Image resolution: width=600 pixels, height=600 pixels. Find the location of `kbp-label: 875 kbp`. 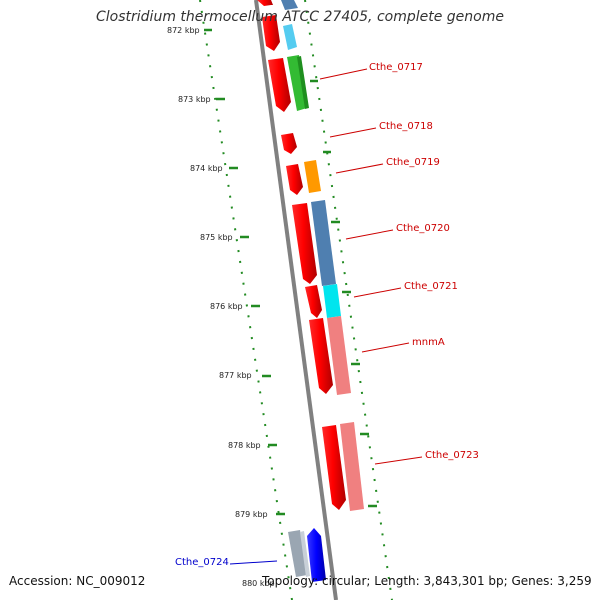

kbp-label: 875 kbp is located at coordinates (216, 237).